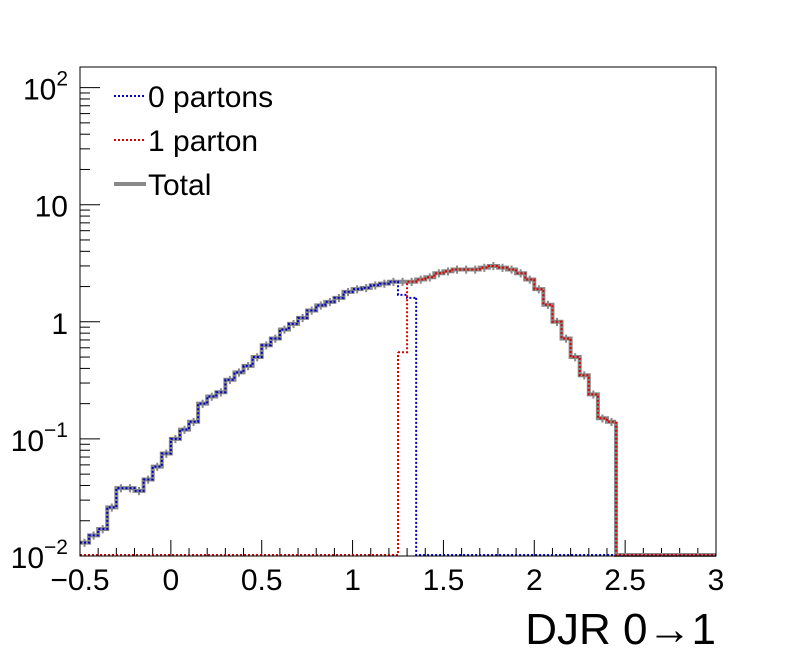 The image size is (796, 672). I want to click on x-tick-label: 0, so click(171, 580).